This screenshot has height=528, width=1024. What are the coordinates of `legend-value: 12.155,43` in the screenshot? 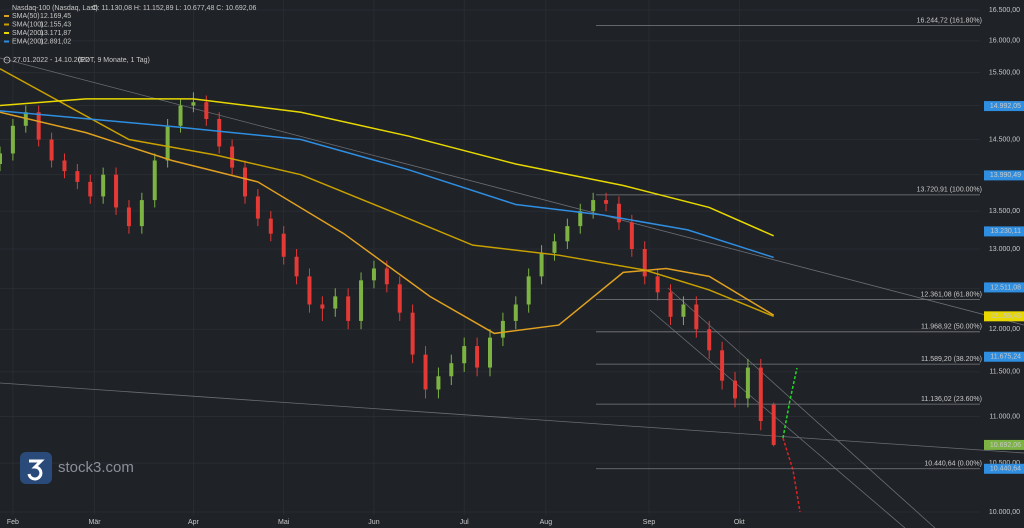 It's located at (55, 24).